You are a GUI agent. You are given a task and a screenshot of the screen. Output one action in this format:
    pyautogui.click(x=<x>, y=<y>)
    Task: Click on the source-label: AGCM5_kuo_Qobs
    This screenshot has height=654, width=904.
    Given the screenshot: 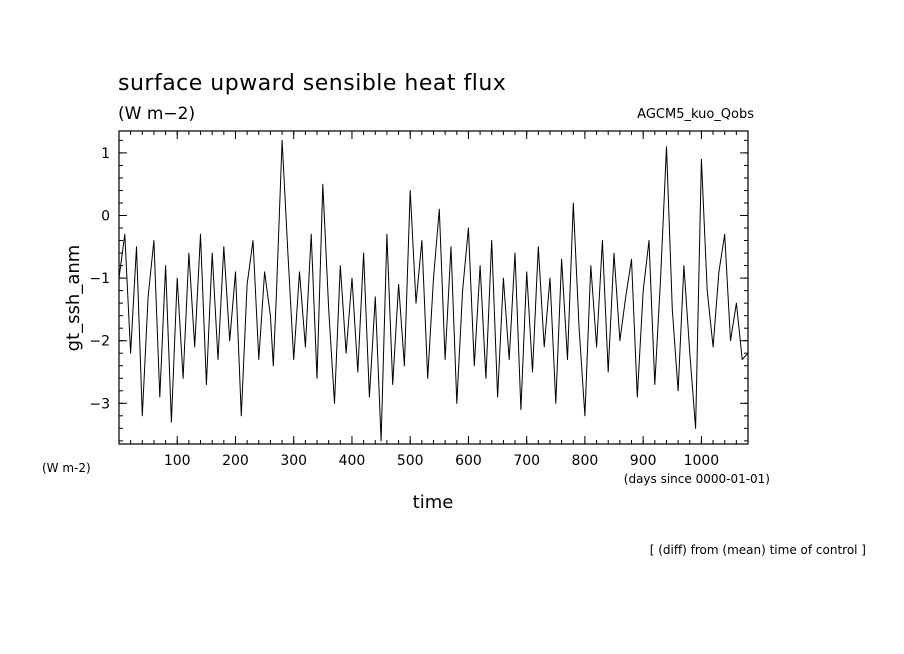 What is the action you would take?
    pyautogui.click(x=695, y=114)
    